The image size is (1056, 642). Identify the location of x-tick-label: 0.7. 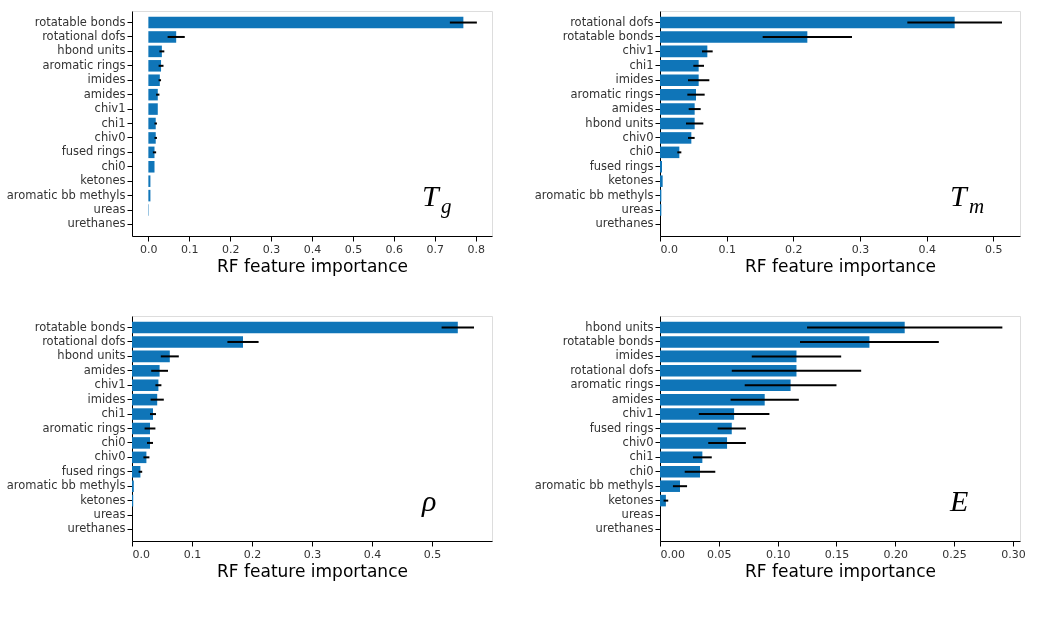
(435, 249).